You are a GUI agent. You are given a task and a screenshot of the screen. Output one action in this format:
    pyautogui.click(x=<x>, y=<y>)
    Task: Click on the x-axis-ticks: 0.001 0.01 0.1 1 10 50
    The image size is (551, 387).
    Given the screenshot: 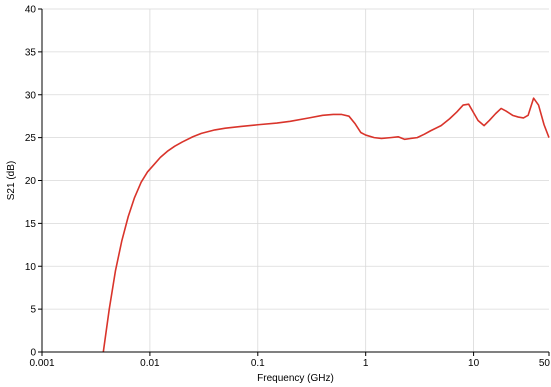 What is the action you would take?
    pyautogui.click(x=289, y=360)
    